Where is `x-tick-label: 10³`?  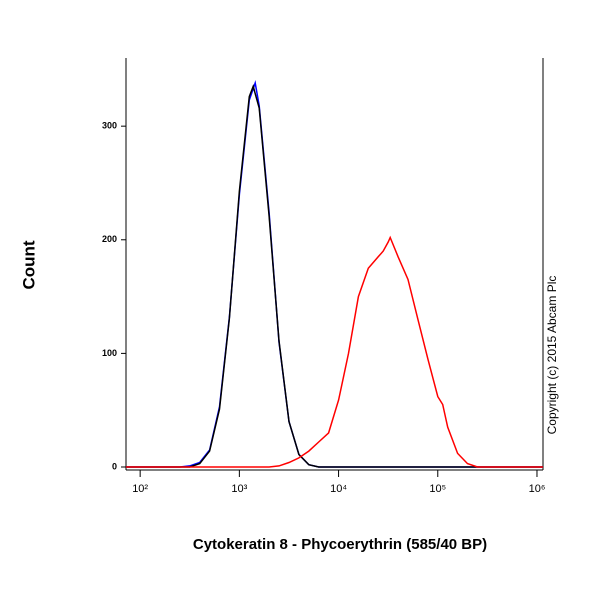
x-tick-label: 10³ is located at coordinates (239, 489).